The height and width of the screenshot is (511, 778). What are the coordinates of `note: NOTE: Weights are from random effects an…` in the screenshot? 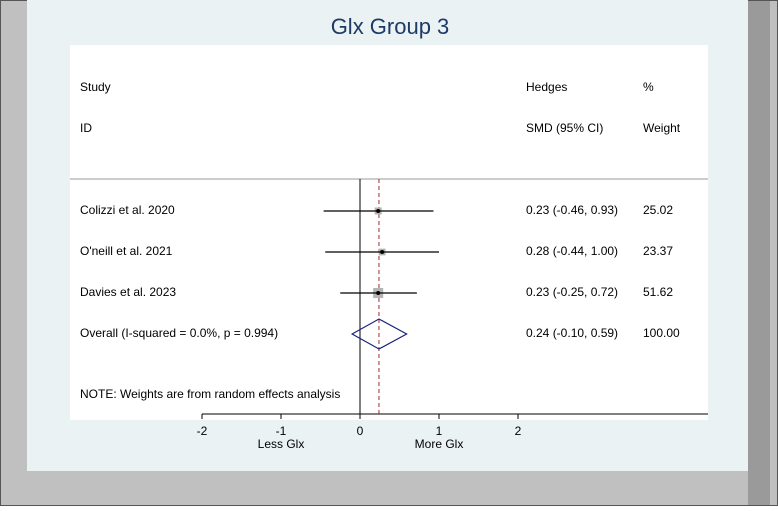 It's located at (210, 394).